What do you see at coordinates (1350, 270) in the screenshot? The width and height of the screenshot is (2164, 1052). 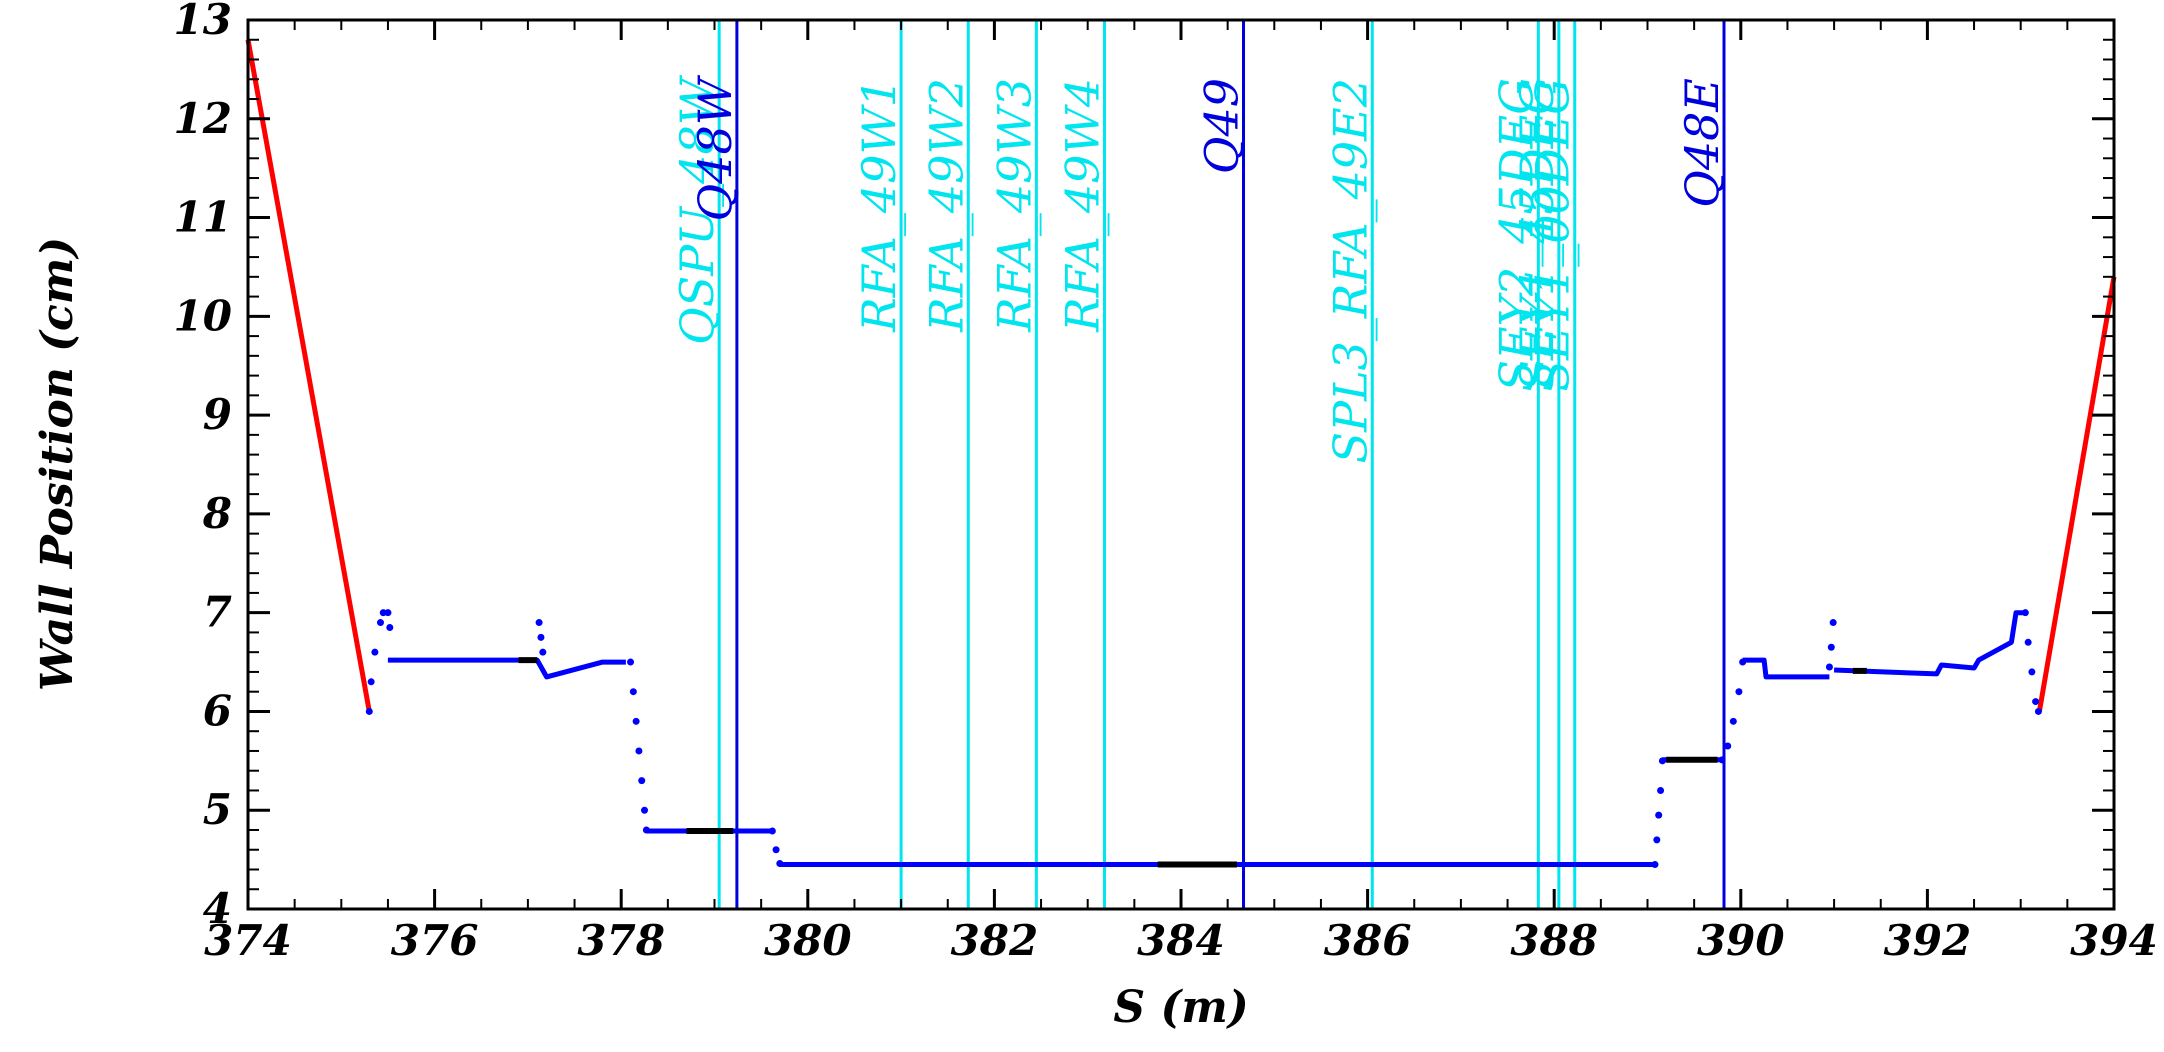 I see `marker-label-spl3_rfa_49e2: SPL3_RFA_49E2` at bounding box center [1350, 270].